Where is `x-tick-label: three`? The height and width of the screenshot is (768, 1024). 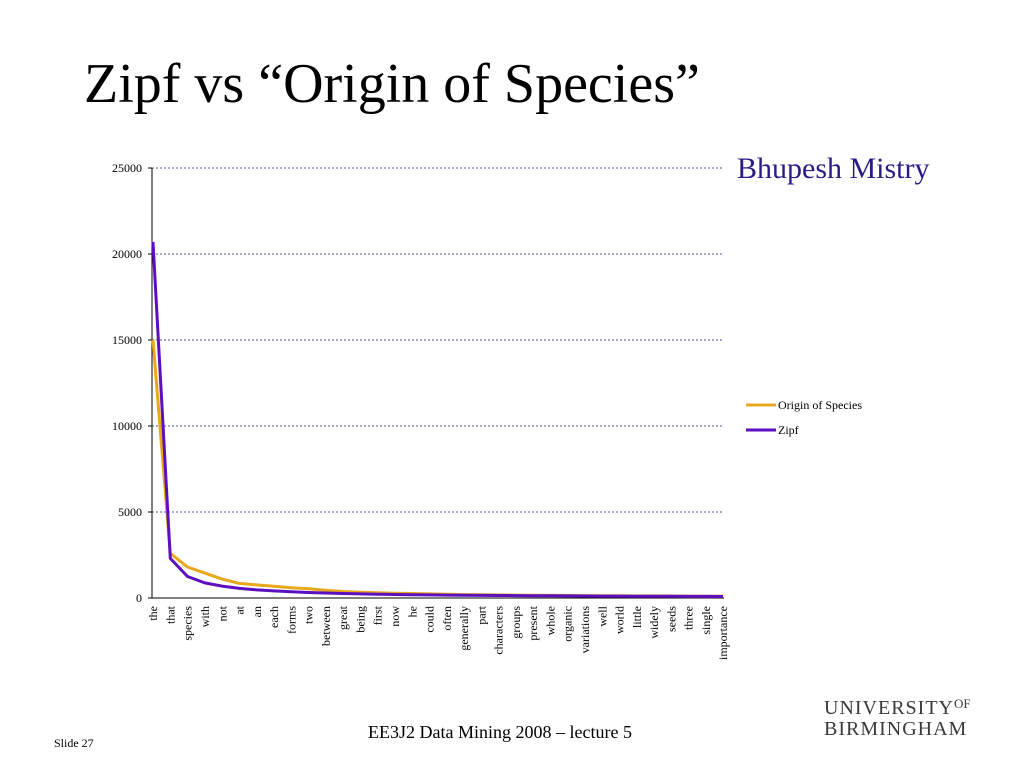
x-tick-label: three is located at coordinates (689, 618).